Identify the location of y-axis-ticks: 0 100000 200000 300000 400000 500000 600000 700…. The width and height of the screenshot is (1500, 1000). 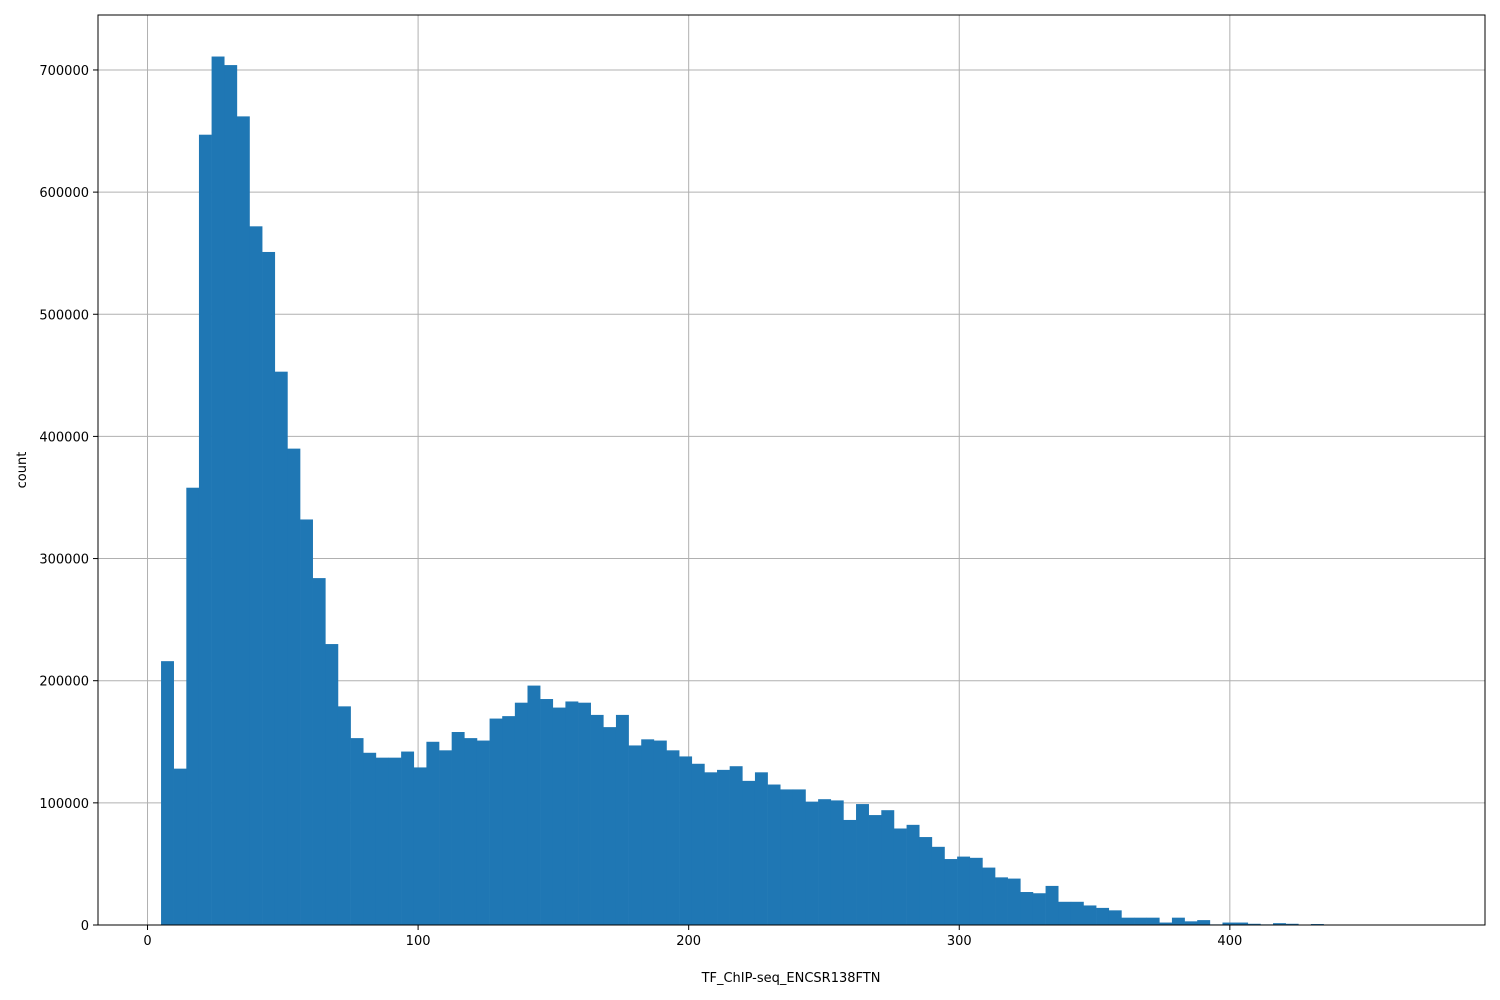
(68, 499).